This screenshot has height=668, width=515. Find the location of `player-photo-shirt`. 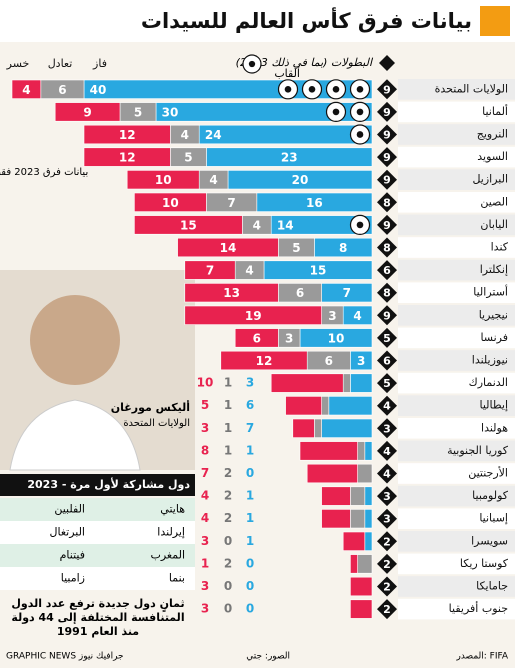

player-photo-shirt is located at coordinates (75, 435).